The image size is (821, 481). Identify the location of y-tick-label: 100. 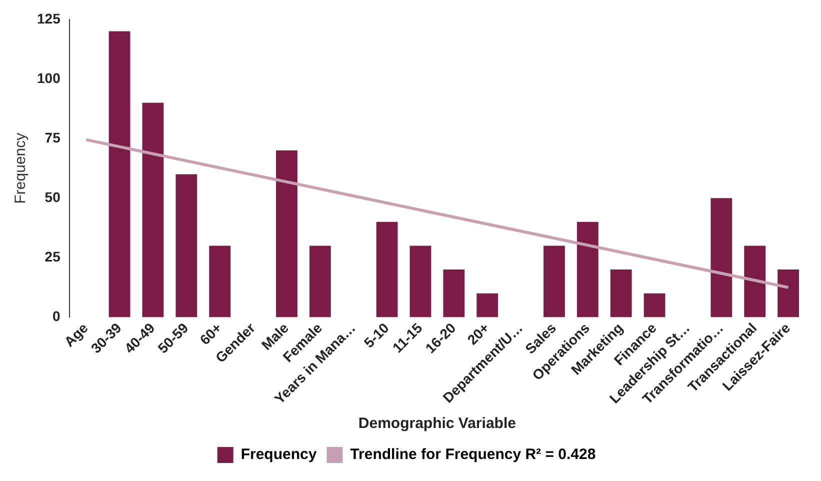
(49, 78).